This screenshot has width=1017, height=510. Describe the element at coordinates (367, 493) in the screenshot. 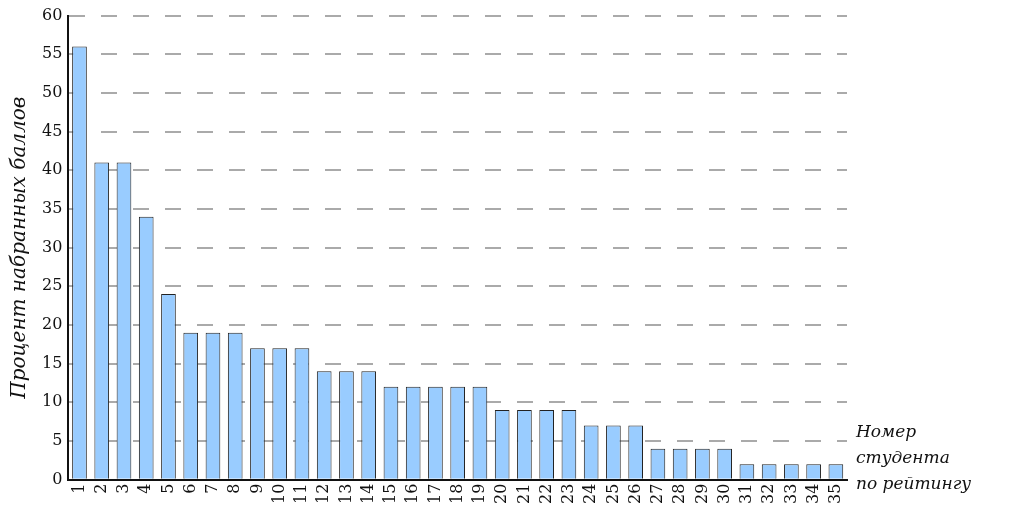

I see `x-tick-label: 14` at that location.